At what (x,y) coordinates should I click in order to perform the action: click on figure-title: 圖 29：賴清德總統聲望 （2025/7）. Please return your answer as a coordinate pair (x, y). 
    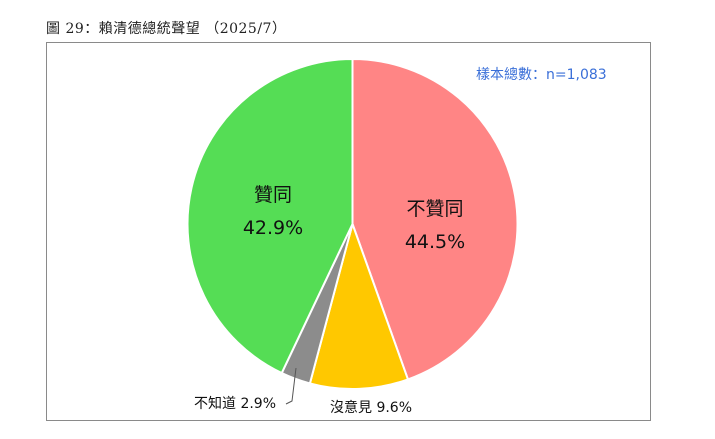
    Looking at the image, I should click on (166, 29).